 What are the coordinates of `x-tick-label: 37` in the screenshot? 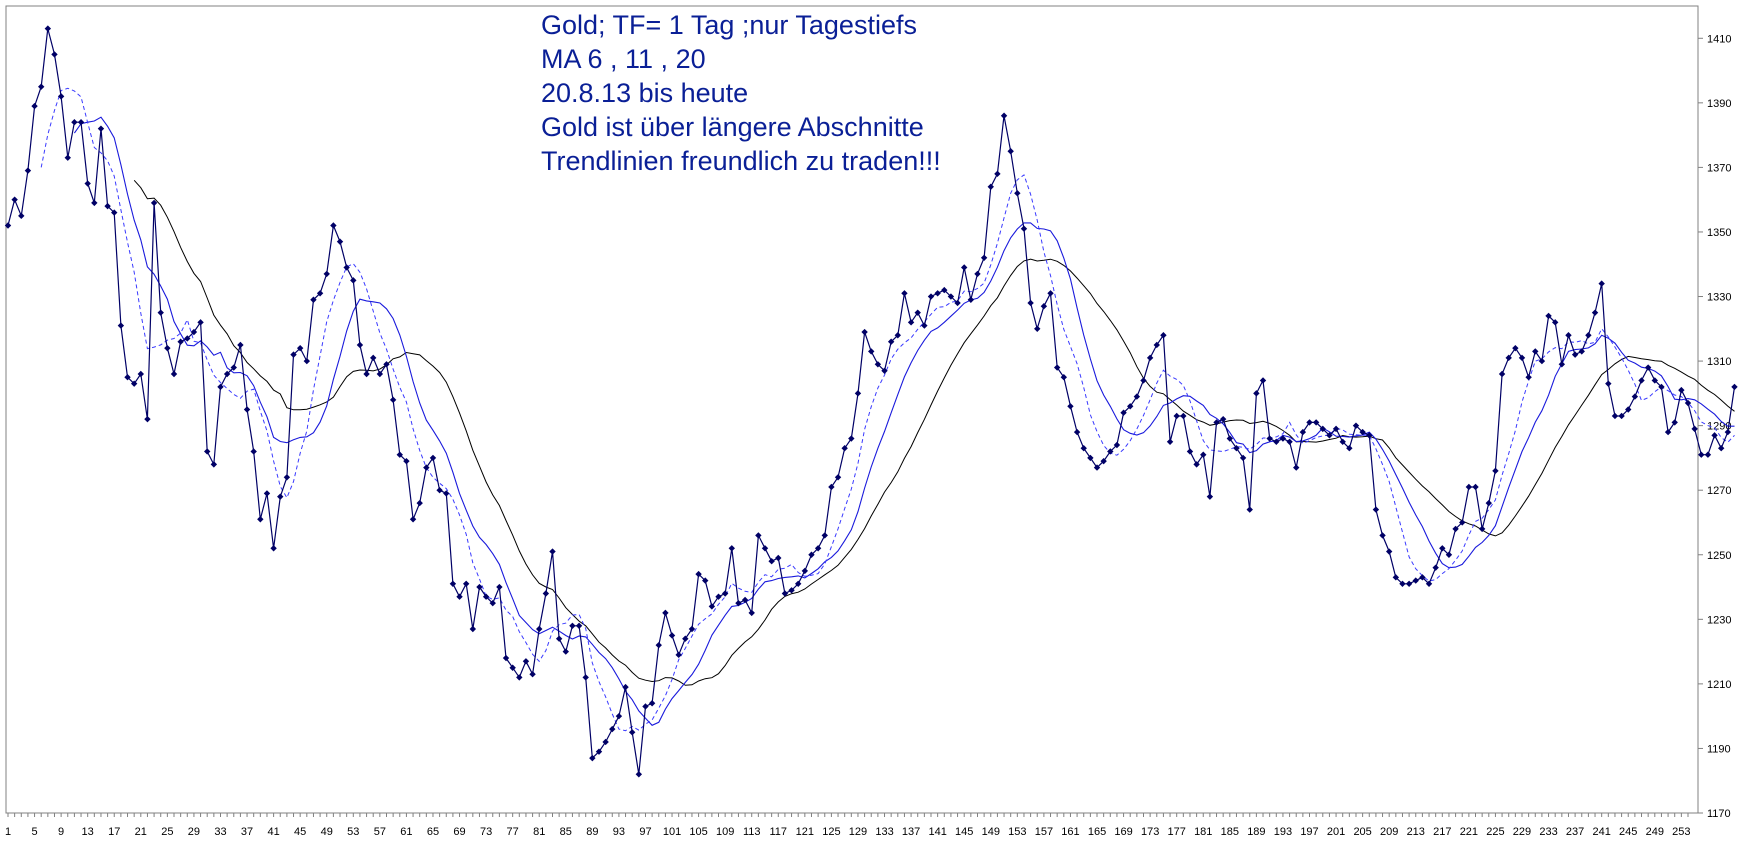 It's located at (247, 832).